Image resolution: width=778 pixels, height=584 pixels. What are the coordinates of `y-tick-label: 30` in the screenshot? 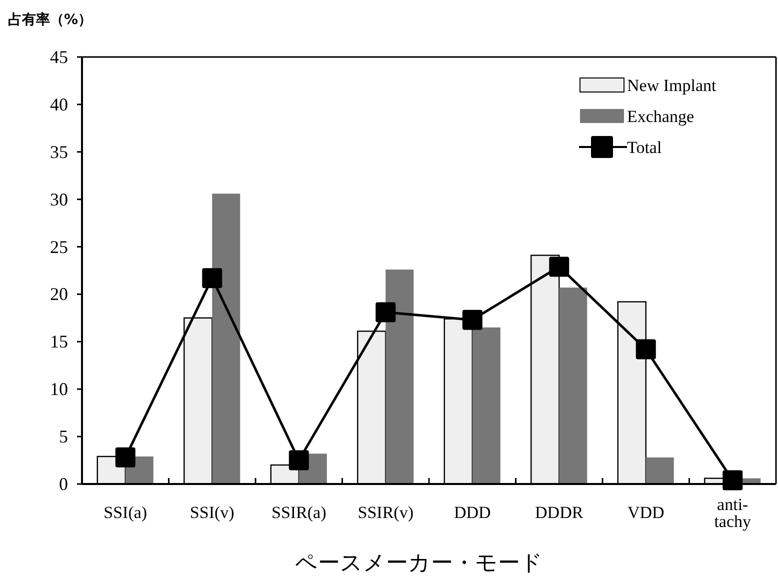 It's located at (59, 199).